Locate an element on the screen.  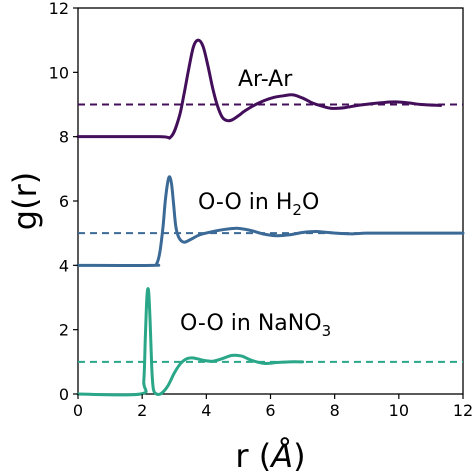
series-label-subscript: 2 is located at coordinates (297, 210).